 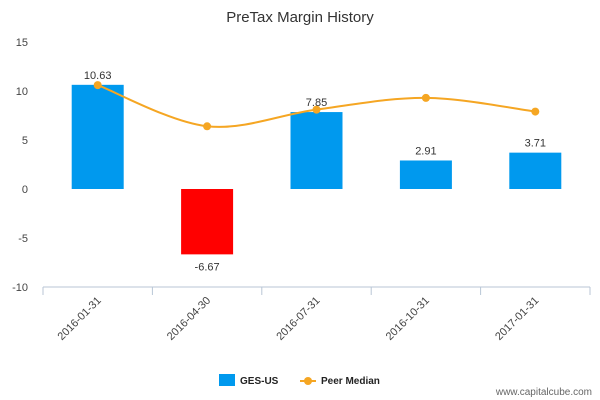 What do you see at coordinates (517, 319) in the screenshot?
I see `x-tick-label: 2017-01-31` at bounding box center [517, 319].